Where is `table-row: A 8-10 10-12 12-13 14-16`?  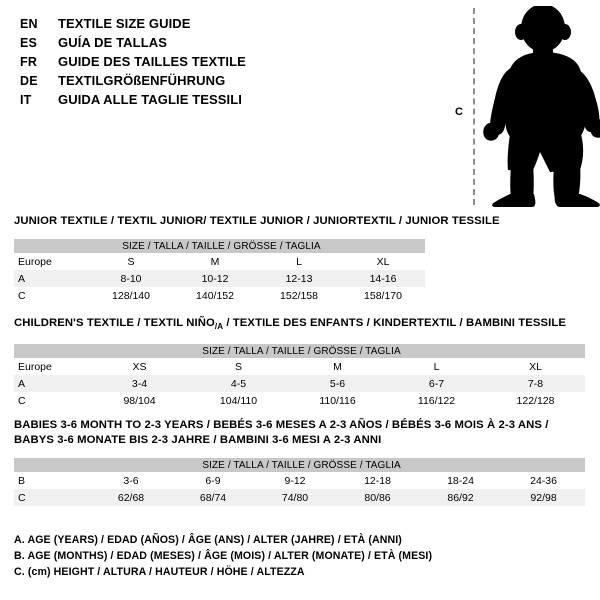
table-row: A 8-10 10-12 12-13 14-16 is located at coordinates (219, 278).